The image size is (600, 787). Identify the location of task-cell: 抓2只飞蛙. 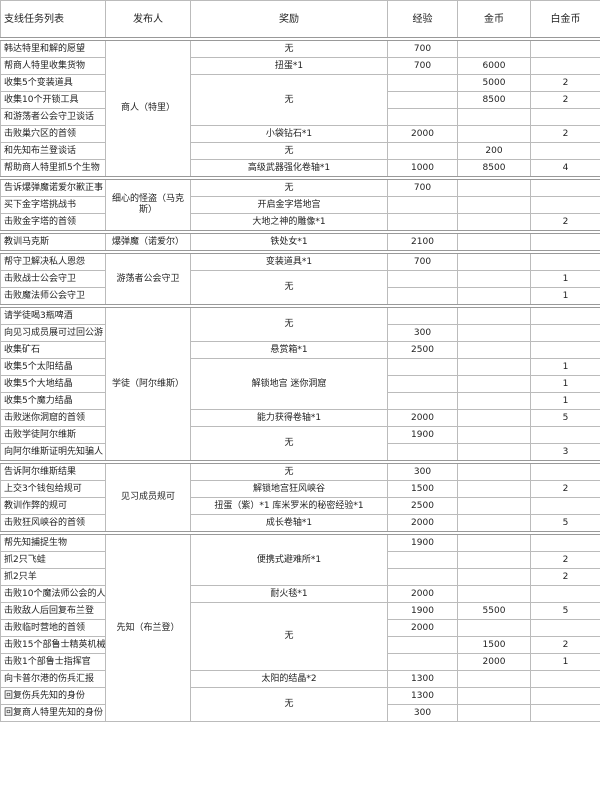
(53, 560).